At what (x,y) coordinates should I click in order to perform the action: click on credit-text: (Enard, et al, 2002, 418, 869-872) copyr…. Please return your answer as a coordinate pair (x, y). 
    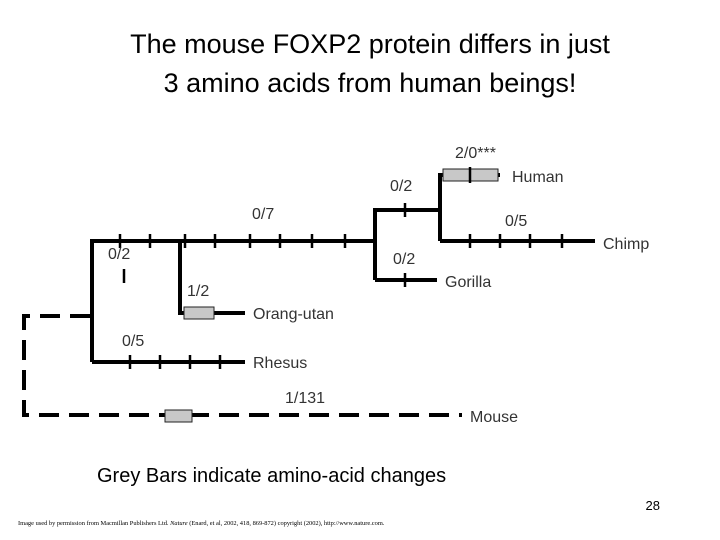
    Looking at the image, I should click on (286, 523).